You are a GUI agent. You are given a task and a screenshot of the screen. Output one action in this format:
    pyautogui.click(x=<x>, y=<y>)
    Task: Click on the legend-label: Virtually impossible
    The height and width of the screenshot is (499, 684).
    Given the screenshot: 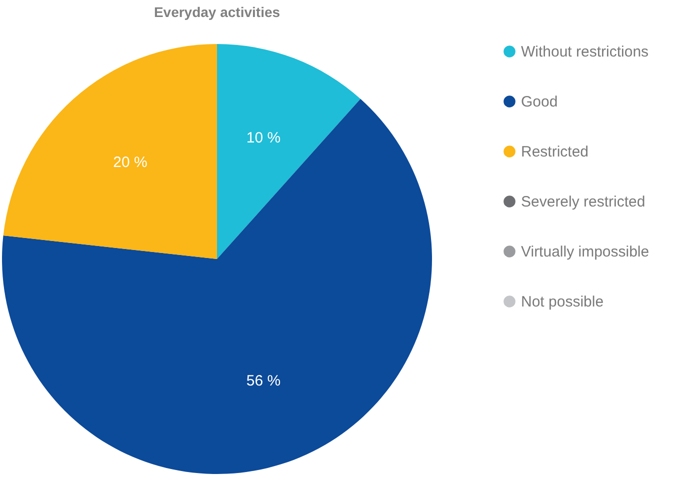 What is the action you would take?
    pyautogui.click(x=585, y=252)
    